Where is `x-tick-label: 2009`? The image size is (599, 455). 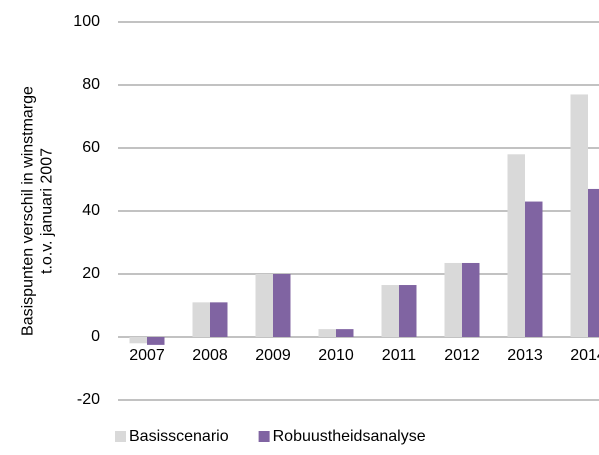
x-tick-label: 2009 is located at coordinates (273, 355).